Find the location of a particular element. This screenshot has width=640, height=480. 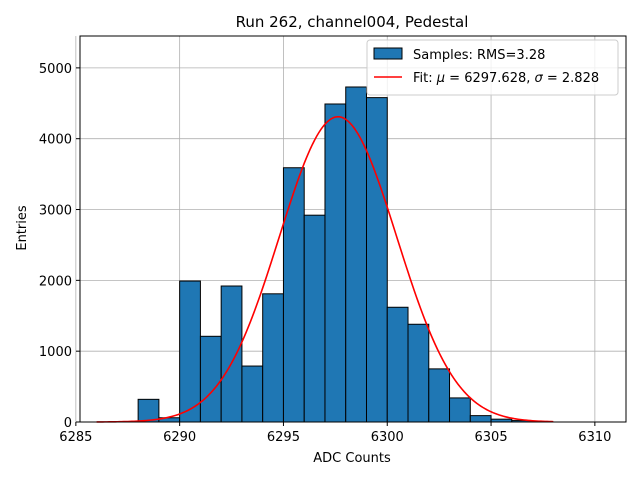

legend-box is located at coordinates (492, 67).